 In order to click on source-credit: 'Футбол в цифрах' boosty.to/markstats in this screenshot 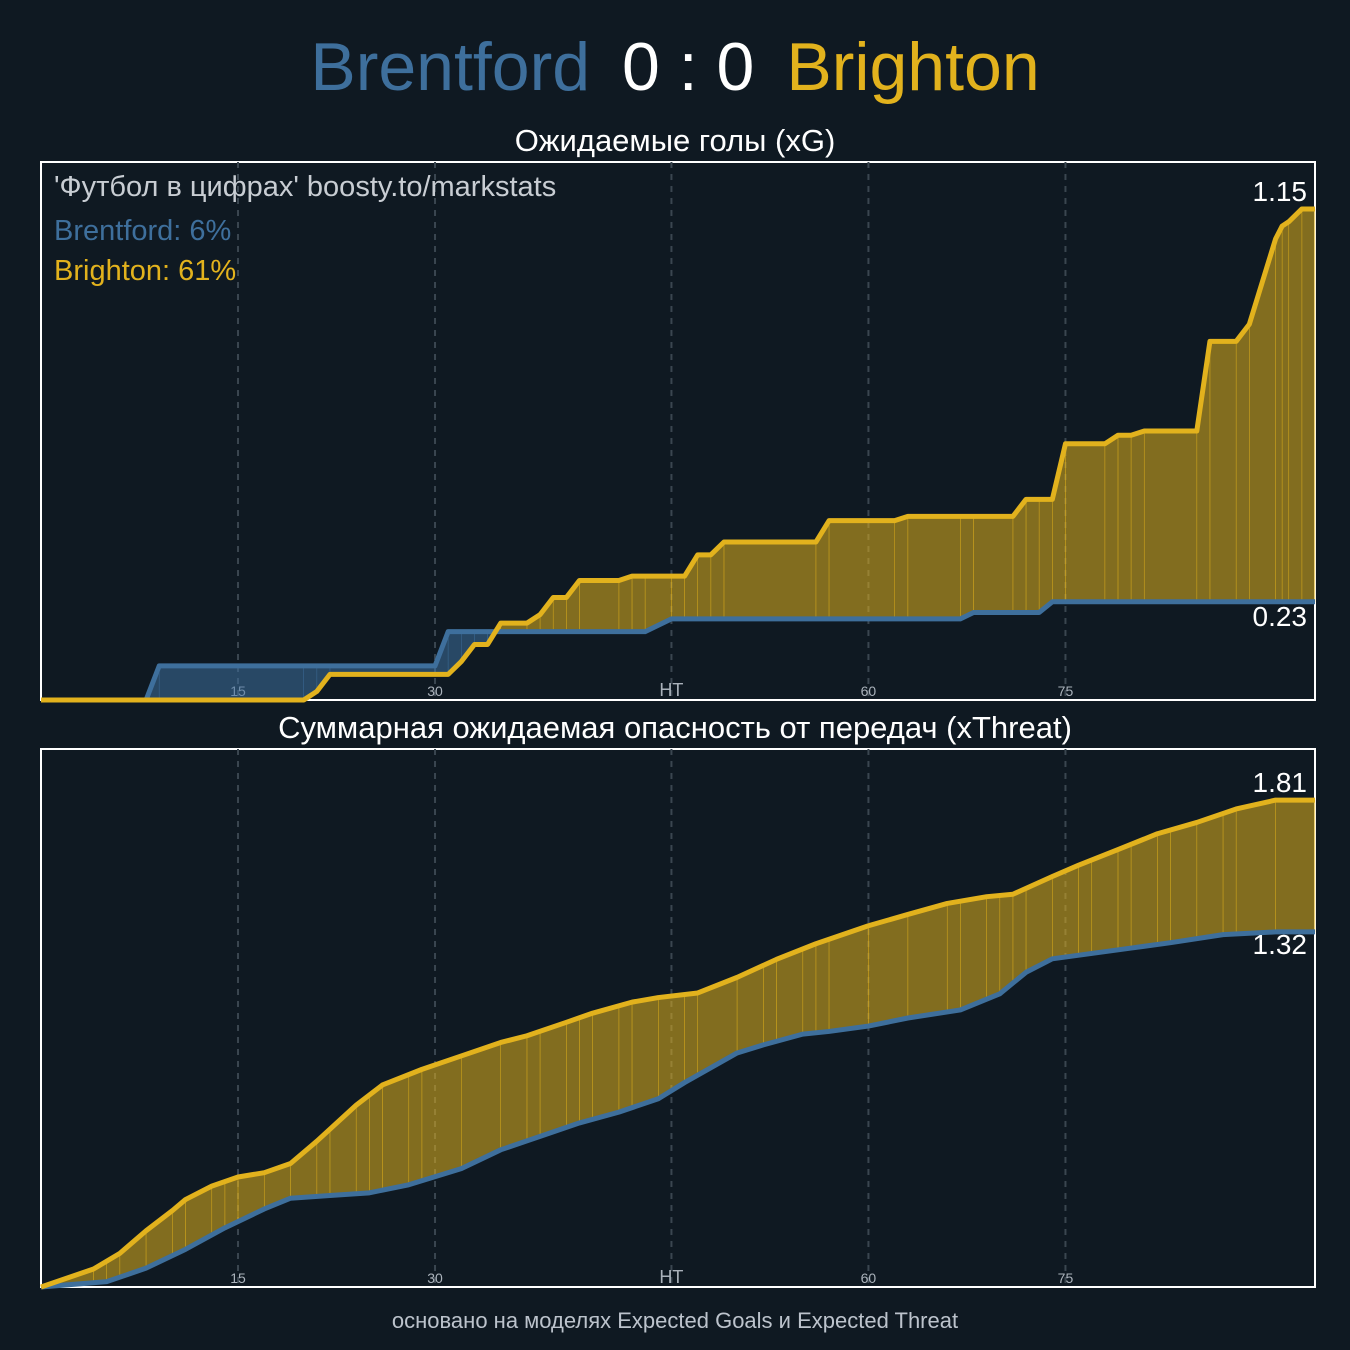, I will do `click(305, 187)`.